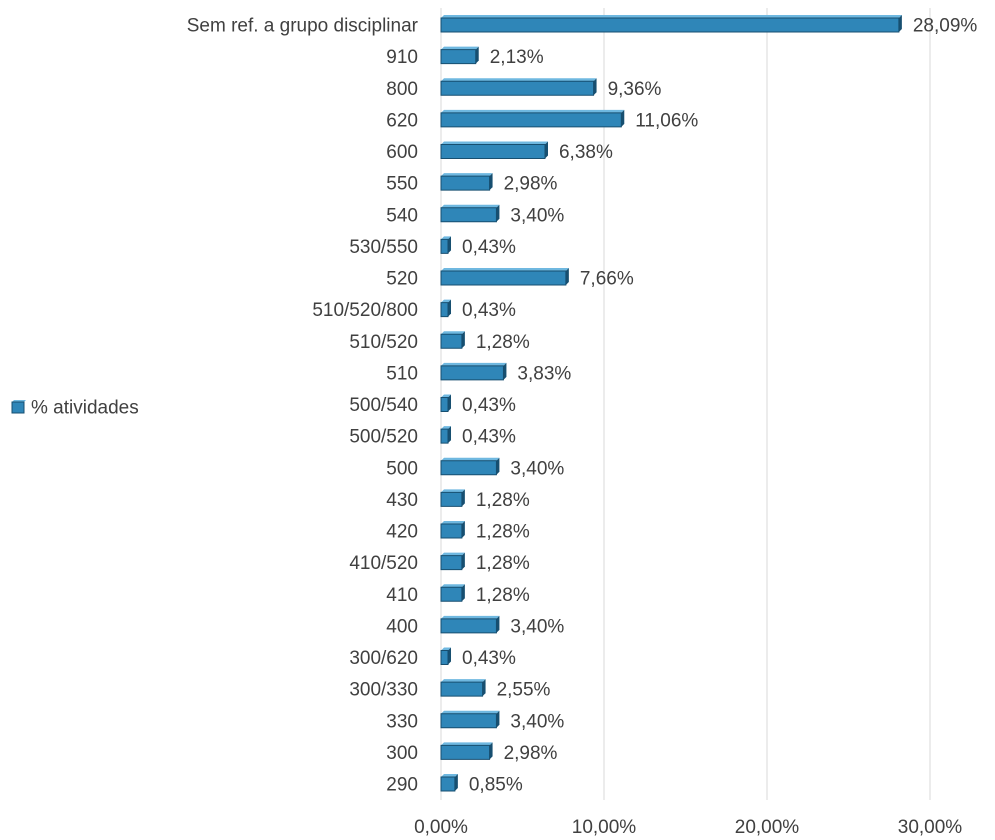 The image size is (995, 840). What do you see at coordinates (544, 373) in the screenshot?
I see `data-label: 3,83%` at bounding box center [544, 373].